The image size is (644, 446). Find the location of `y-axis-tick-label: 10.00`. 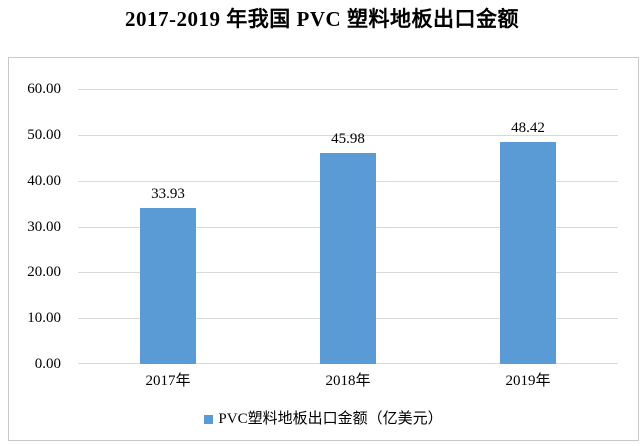

y-axis-tick-label: 10.00 is located at coordinates (44, 318).